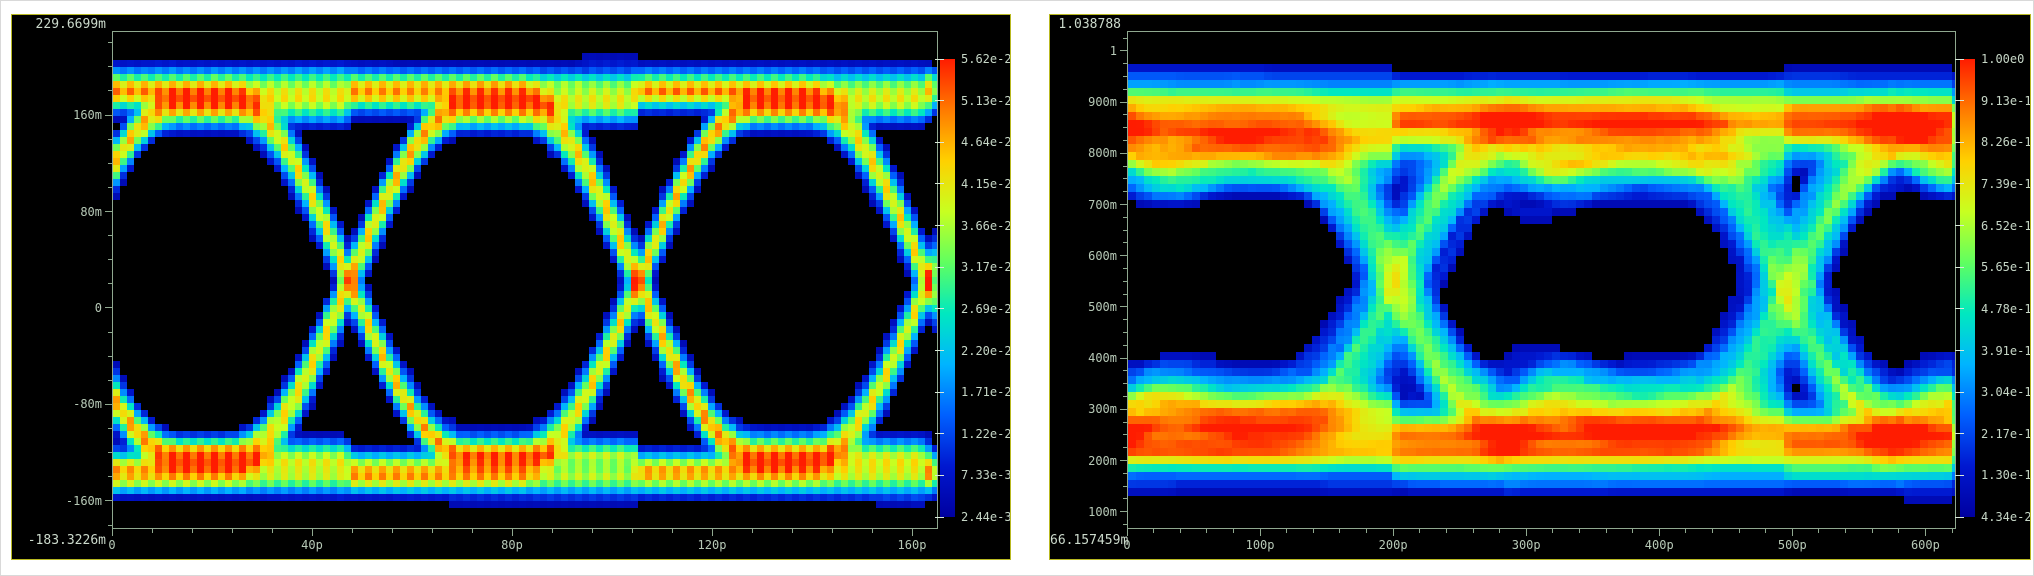 Image resolution: width=2034 pixels, height=576 pixels. Describe the element at coordinates (712, 545) in the screenshot. I see `x-axis-tick-label: 120p` at that location.